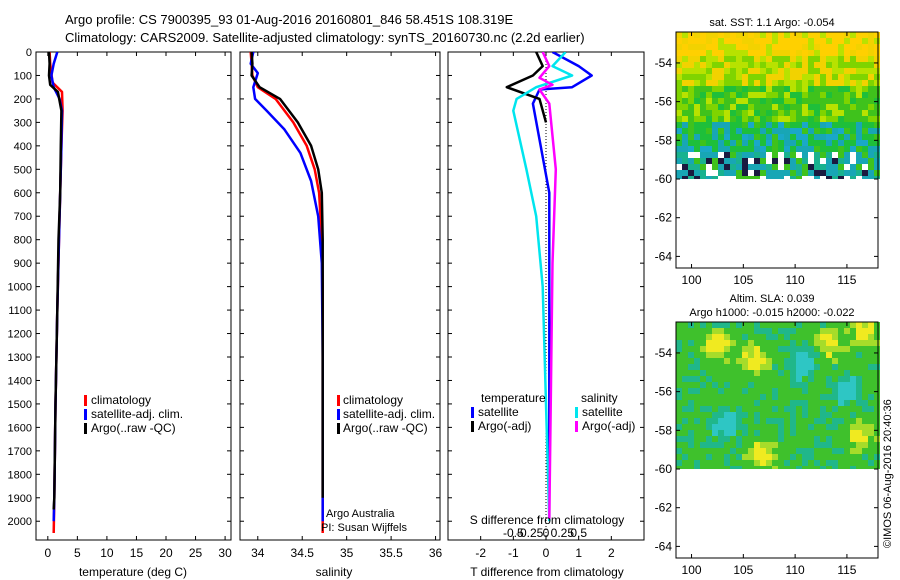 The image size is (900, 580). Describe the element at coordinates (777, 150) in the screenshot. I see `sst-map-frame` at that location.